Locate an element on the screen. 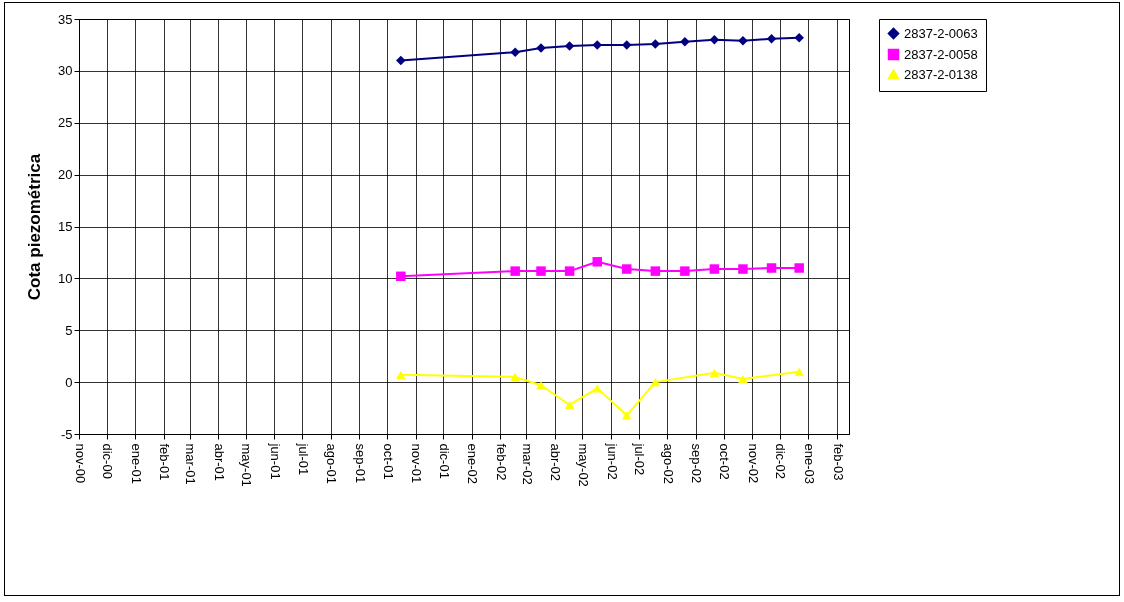  y-tick-label: 5 is located at coordinates (69, 330).